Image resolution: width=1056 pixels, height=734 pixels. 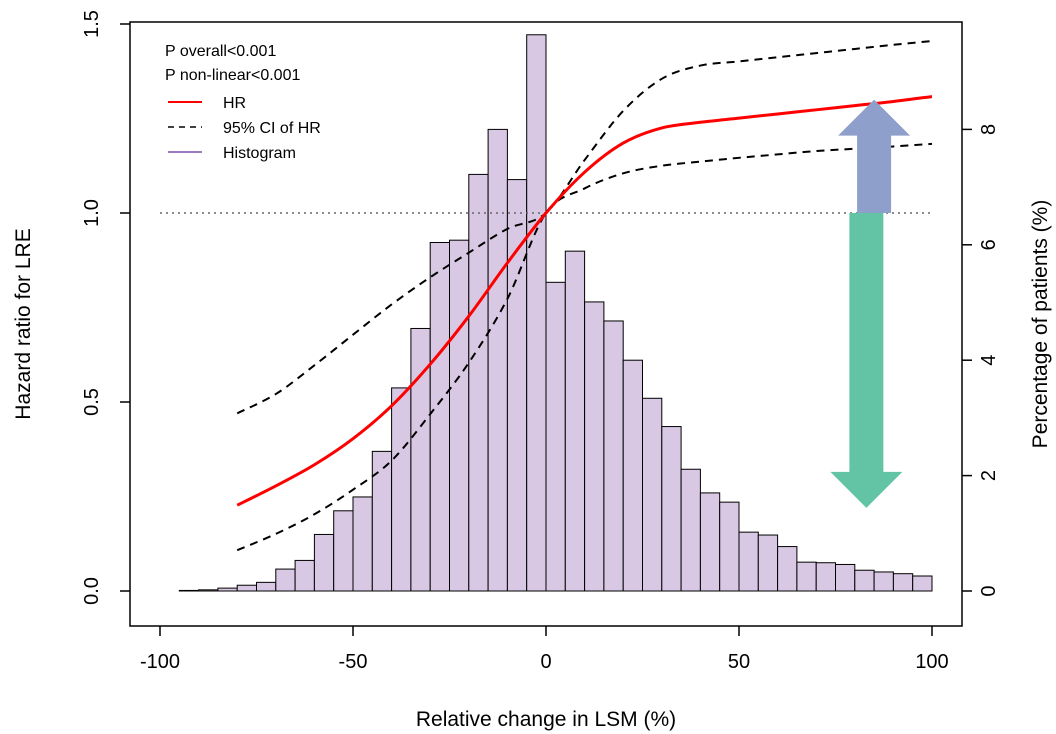 I want to click on y-left-tick-label: 1.5, so click(x=92, y=24).